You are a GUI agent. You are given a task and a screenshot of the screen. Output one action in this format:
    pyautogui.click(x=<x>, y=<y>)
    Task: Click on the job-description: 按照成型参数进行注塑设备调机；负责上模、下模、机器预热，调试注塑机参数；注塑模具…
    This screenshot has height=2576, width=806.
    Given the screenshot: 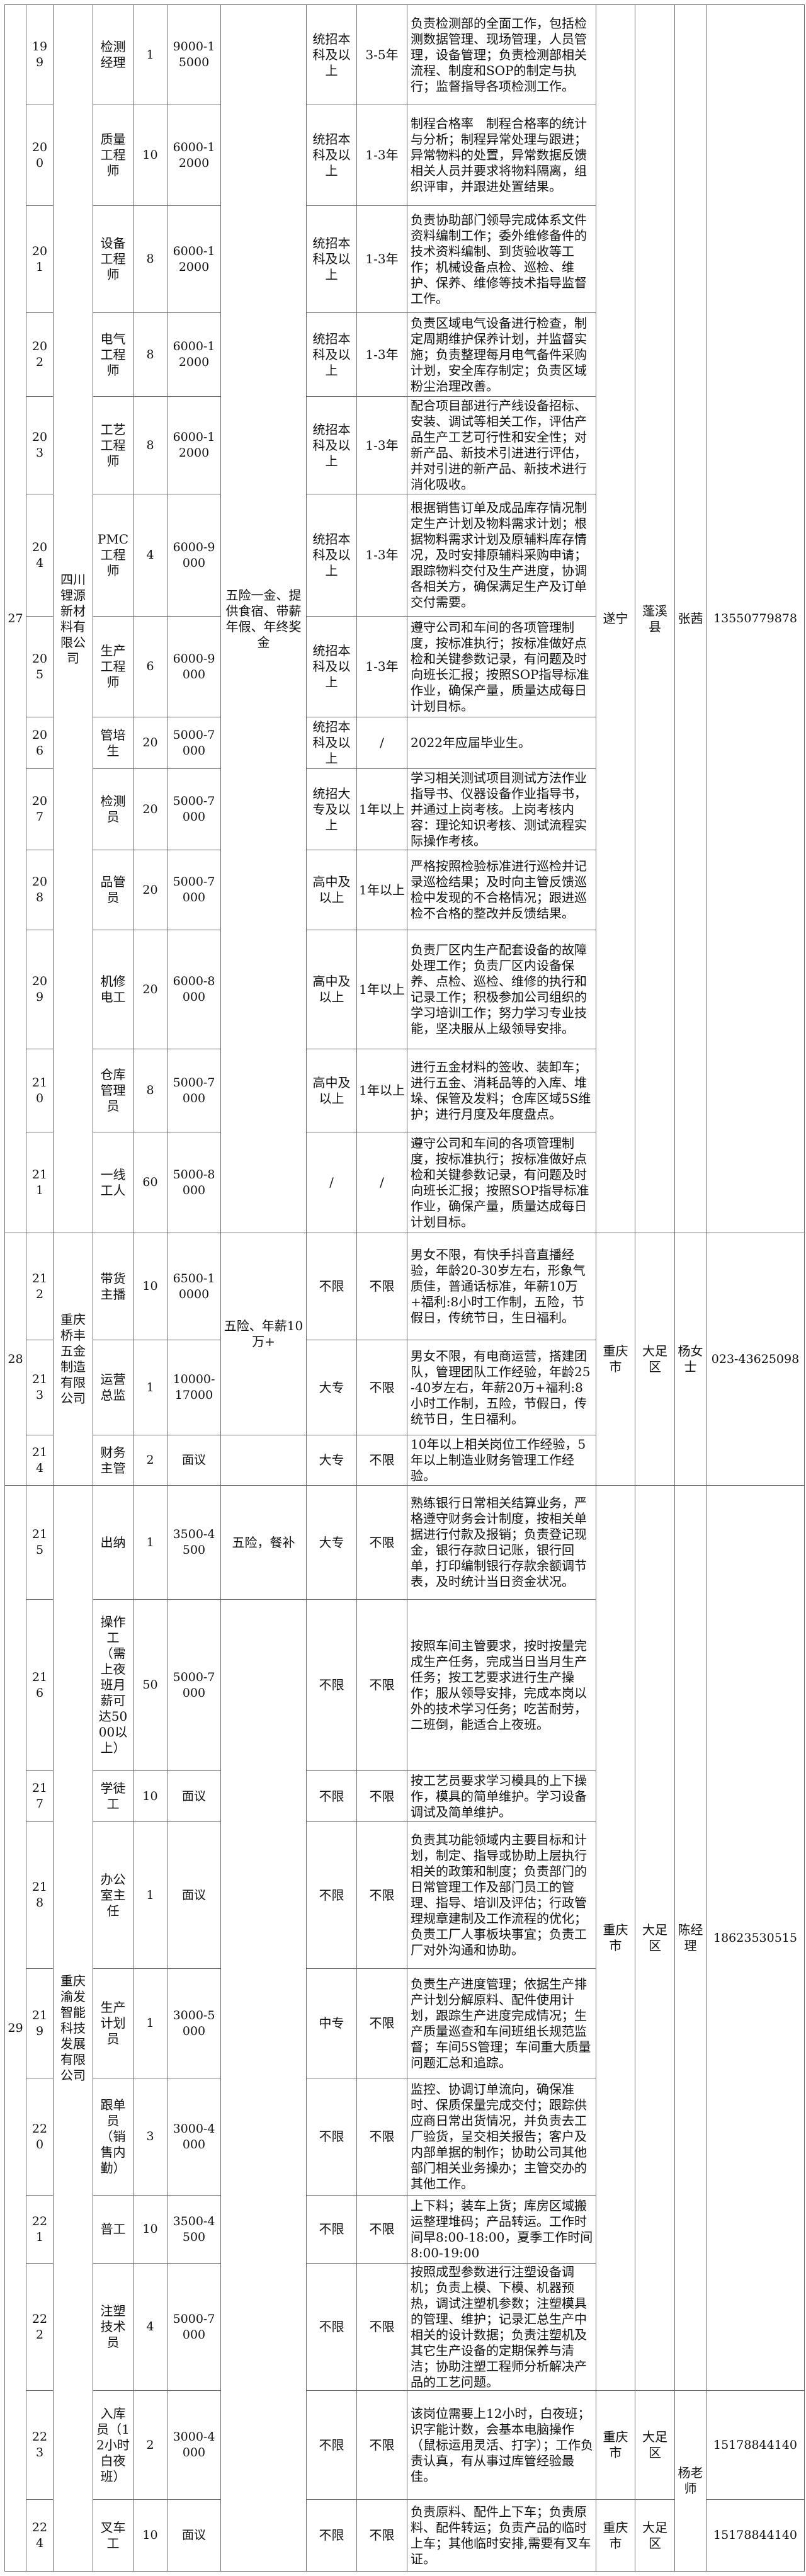 What is the action you would take?
    pyautogui.click(x=501, y=2327)
    